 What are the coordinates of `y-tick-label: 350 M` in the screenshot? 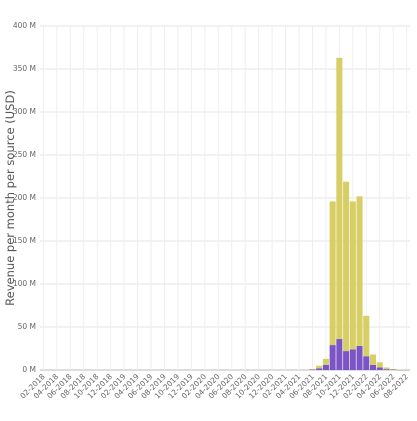 It's located at (24, 68).